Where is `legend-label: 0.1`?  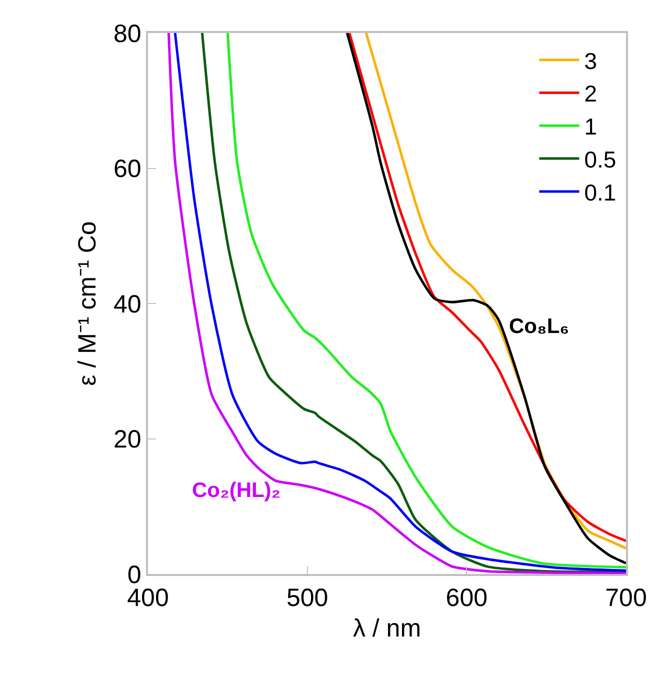 legend-label: 0.1 is located at coordinates (600, 192).